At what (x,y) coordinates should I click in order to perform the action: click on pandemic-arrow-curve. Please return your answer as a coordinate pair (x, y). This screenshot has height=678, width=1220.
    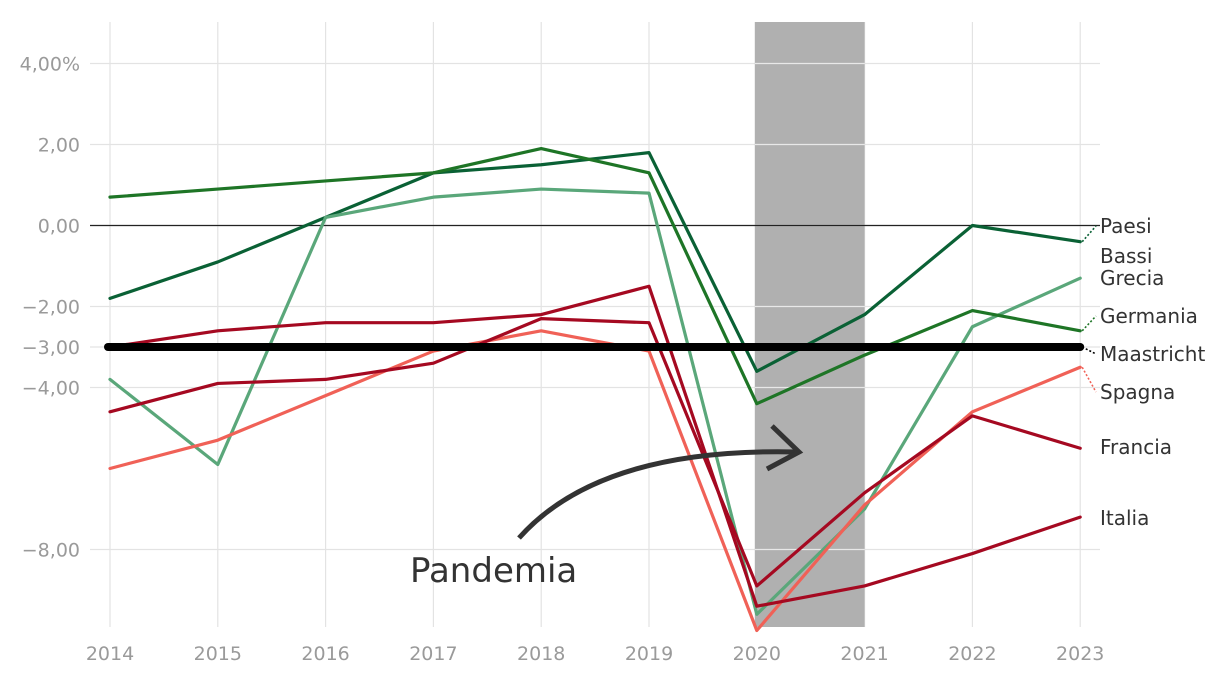
    Looking at the image, I should click on (658, 494).